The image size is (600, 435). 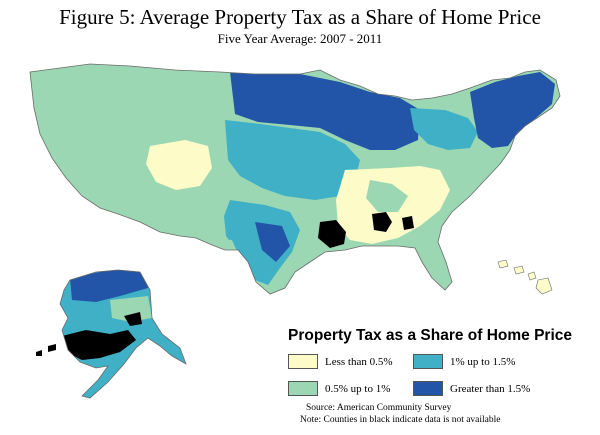 I want to click on no-data-louisiana, so click(x=332, y=234).